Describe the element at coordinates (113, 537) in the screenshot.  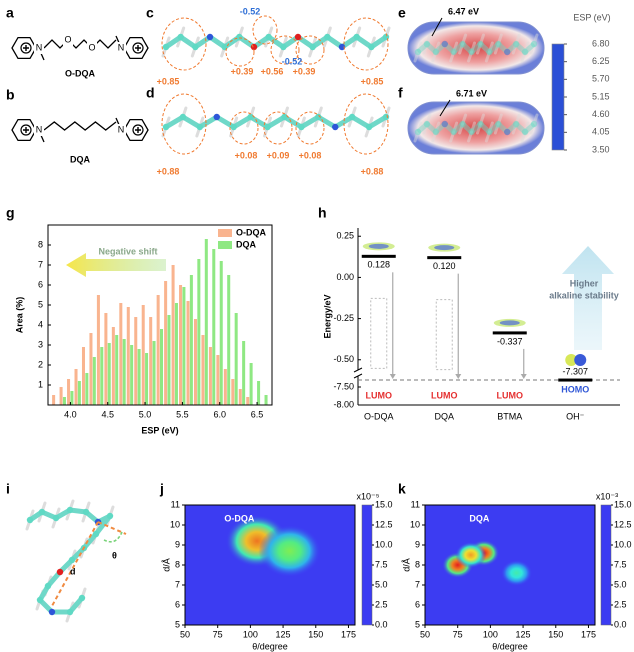
I see `angle-arc` at that location.